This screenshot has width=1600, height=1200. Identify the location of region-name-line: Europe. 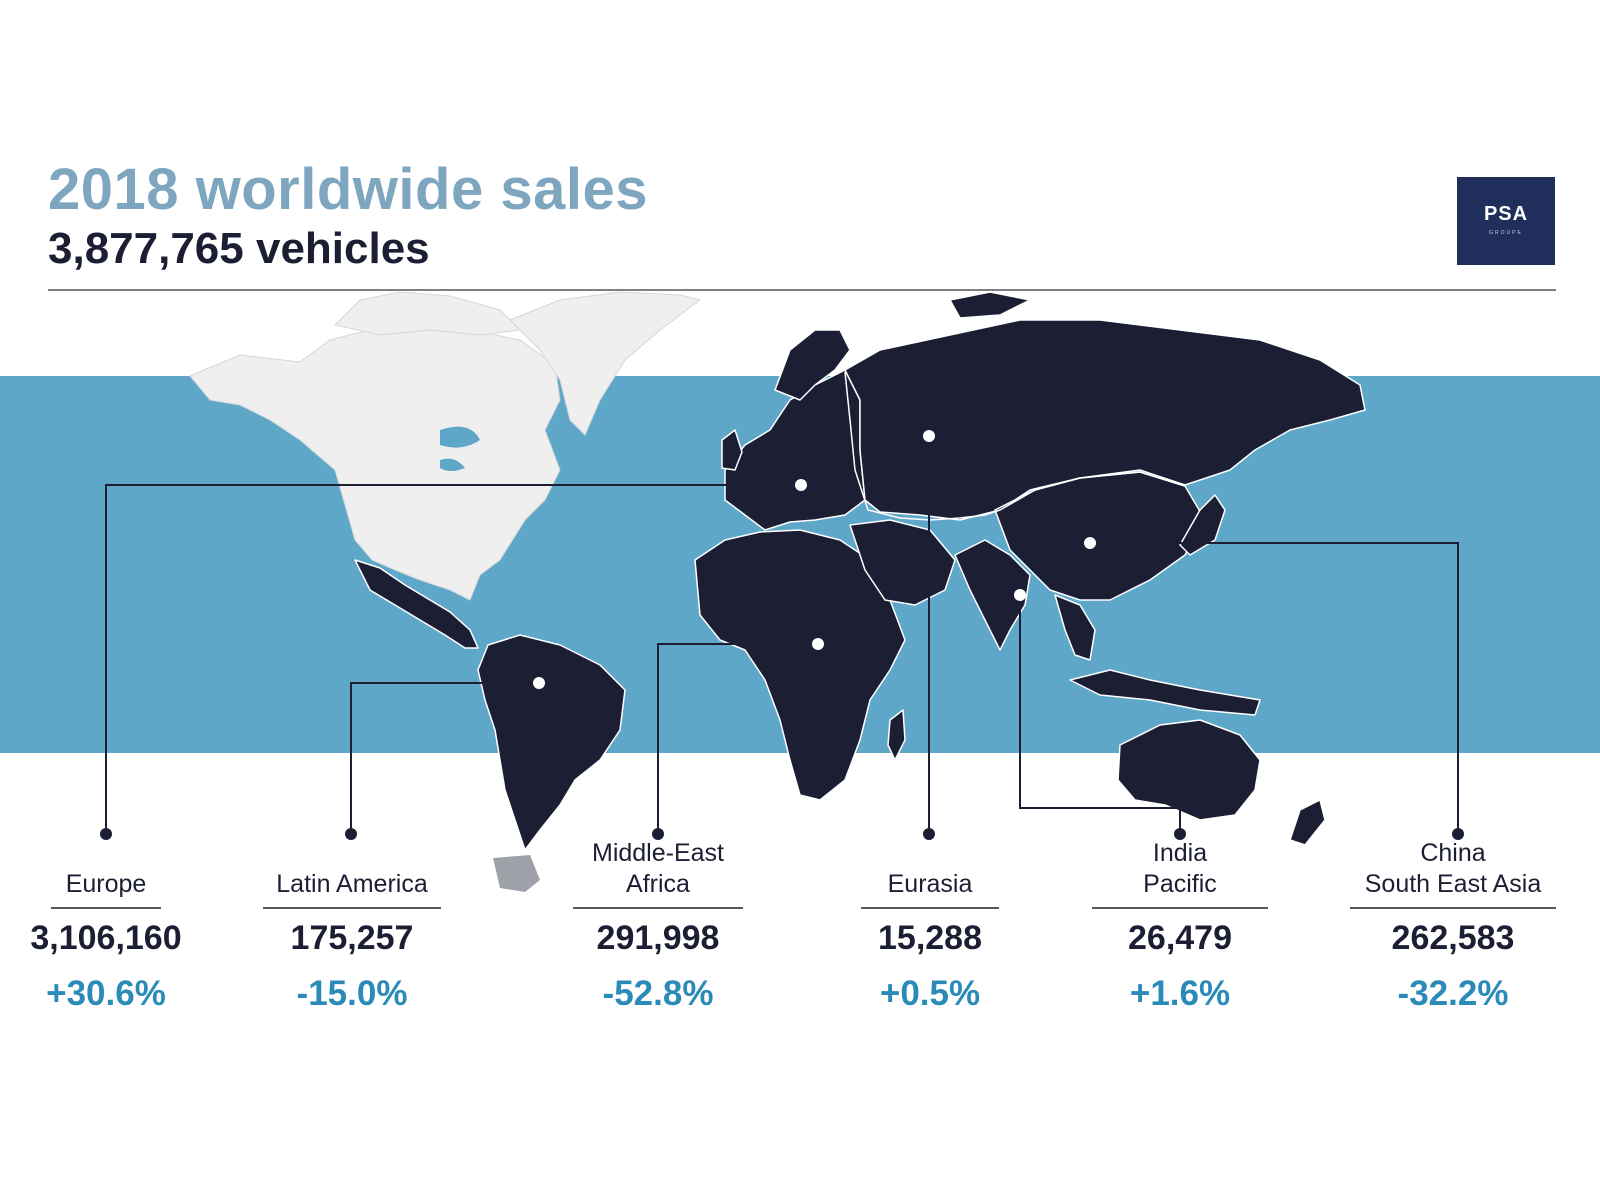
(106, 884).